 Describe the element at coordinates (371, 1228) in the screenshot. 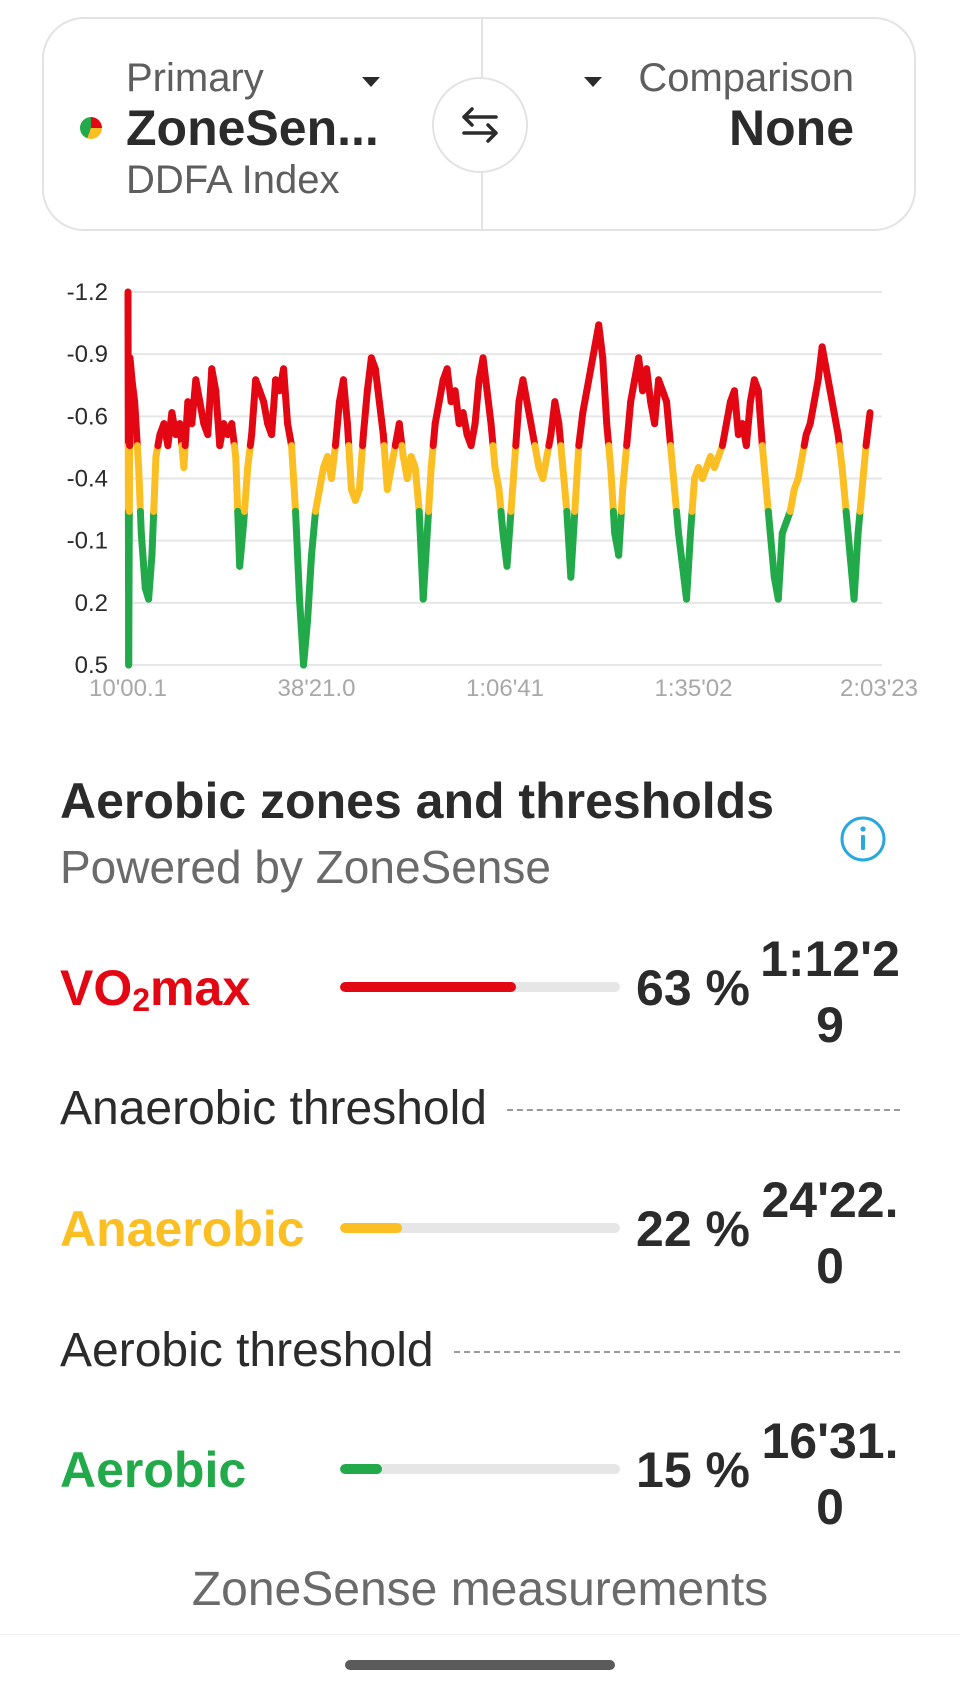

I see `zone-bar-fill-anaerobic` at that location.